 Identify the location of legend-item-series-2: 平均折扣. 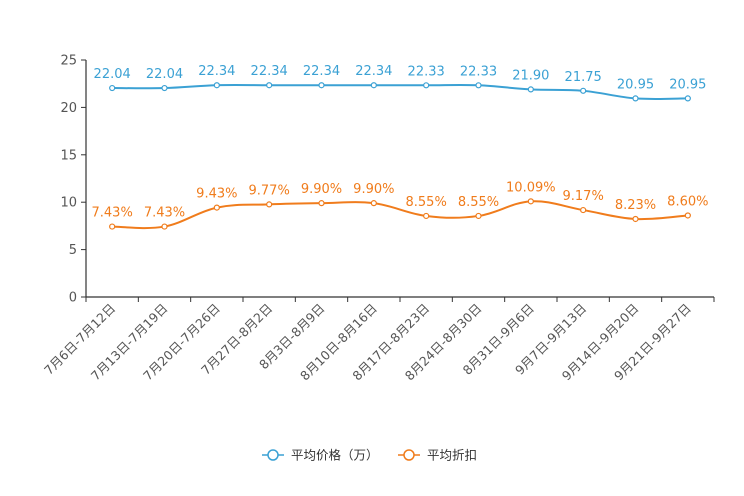
(437, 455).